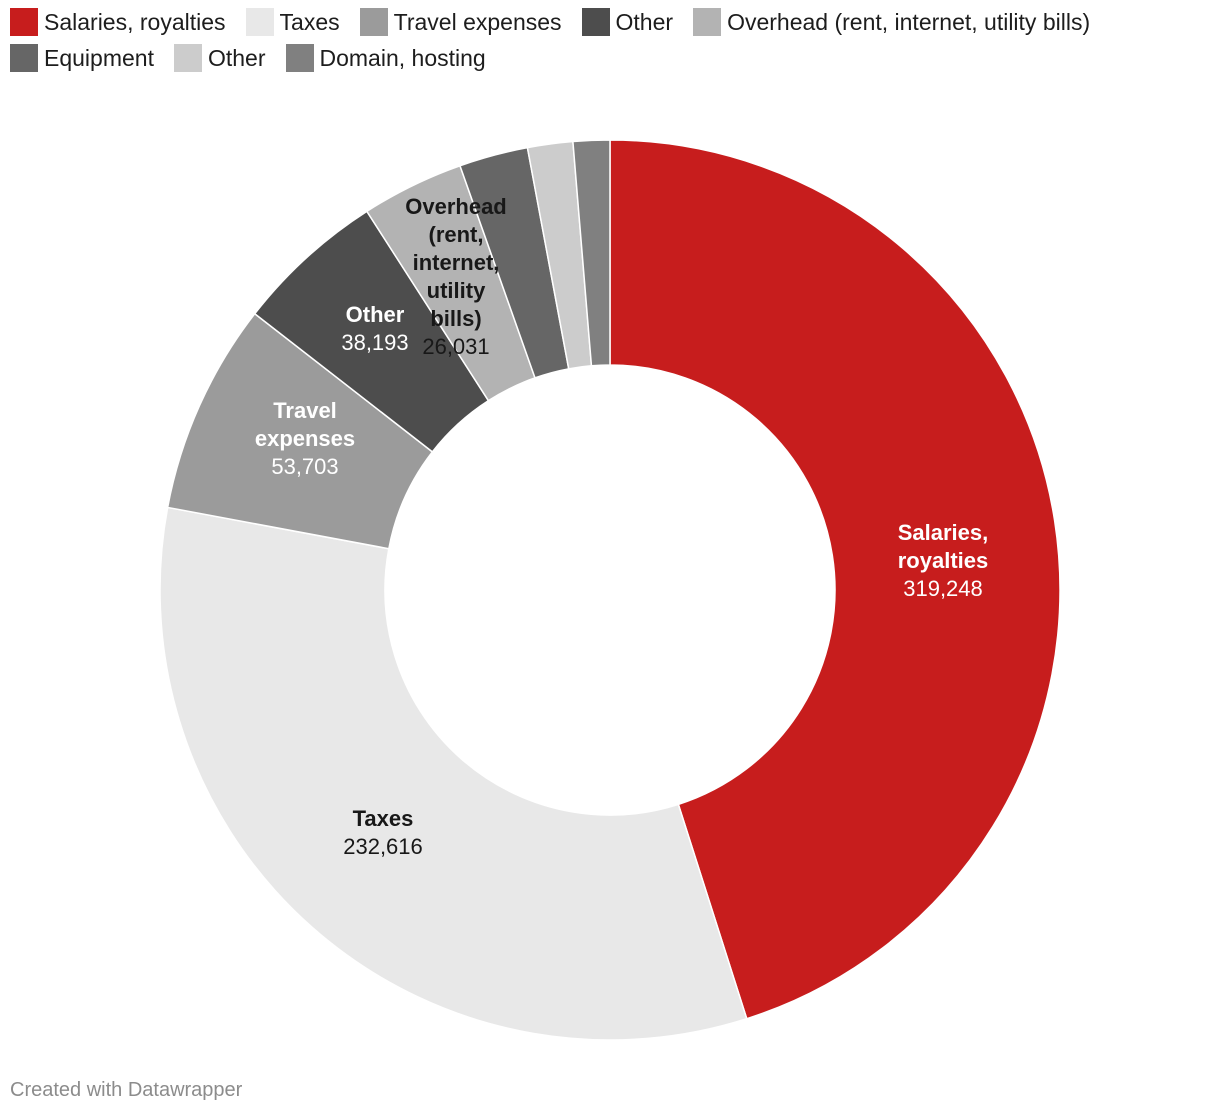 Image resolution: width=1220 pixels, height=1116 pixels. Describe the element at coordinates (909, 22) in the screenshot. I see `legend-label: Overhead (rent, internet, utility bills)` at that location.